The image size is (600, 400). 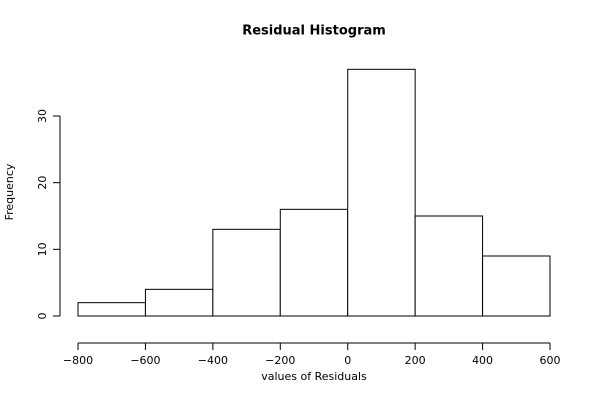 What do you see at coordinates (42, 249) in the screenshot?
I see `y-tick-label: 10` at bounding box center [42, 249].